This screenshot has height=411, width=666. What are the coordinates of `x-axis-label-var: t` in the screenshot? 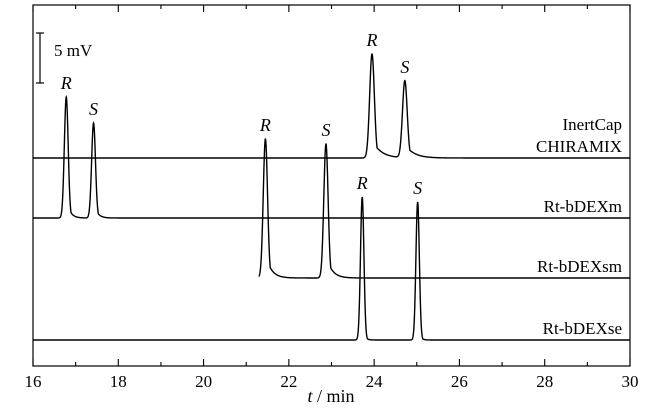 It's located at (310, 396).